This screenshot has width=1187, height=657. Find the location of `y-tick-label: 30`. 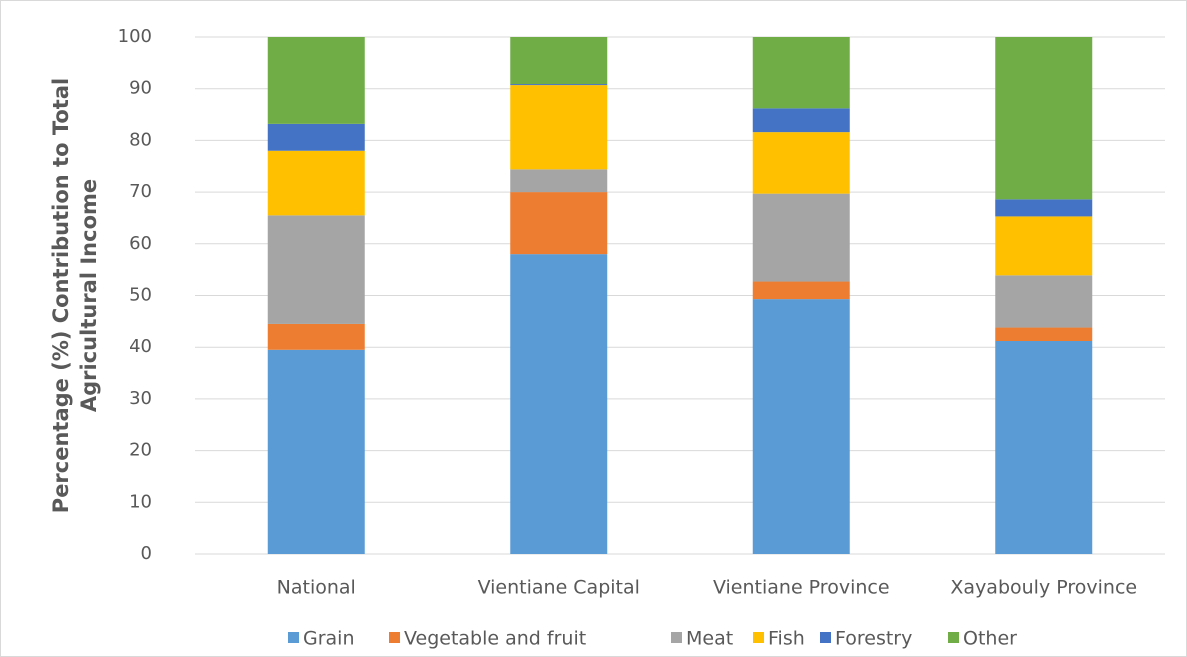

y-tick-label: 30 is located at coordinates (140, 398).